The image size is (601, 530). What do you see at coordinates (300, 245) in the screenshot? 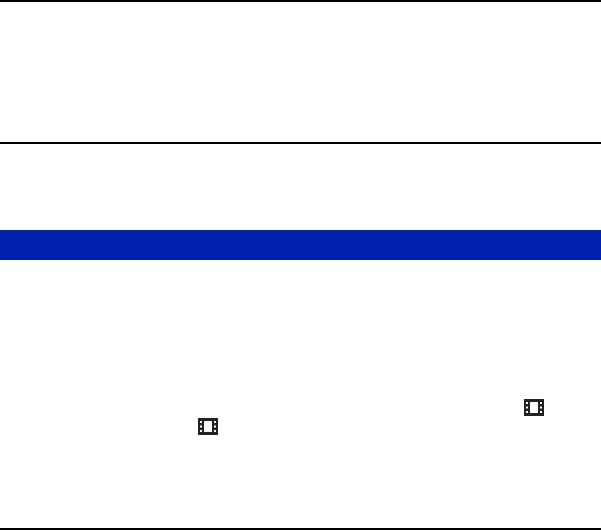
I see `section-title-bar` at bounding box center [300, 245].